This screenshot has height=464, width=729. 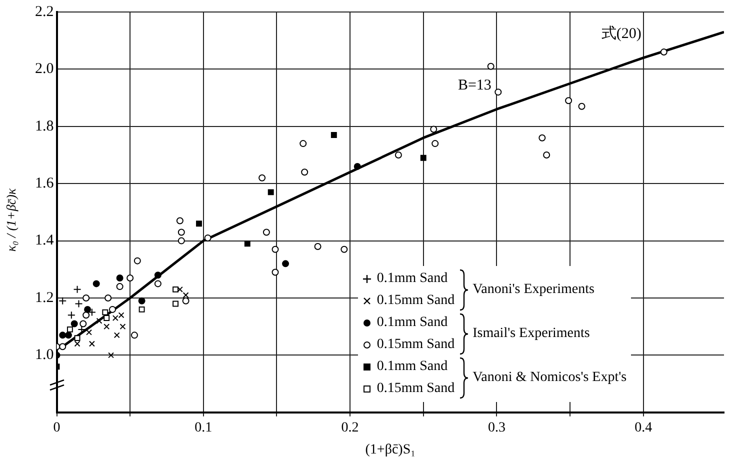 I want to click on y-tick-label: 1.0, so click(x=44, y=355).